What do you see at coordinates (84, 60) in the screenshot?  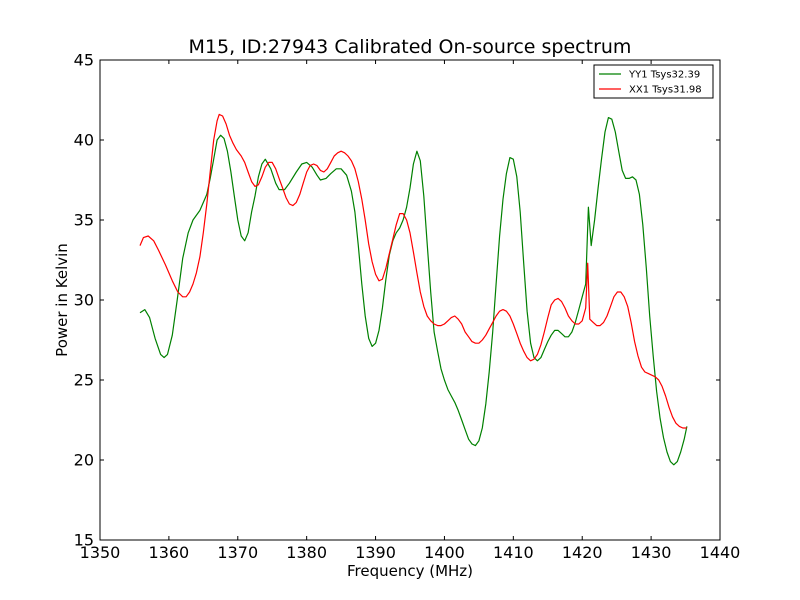 I see `y-tick-label: 45` at bounding box center [84, 60].